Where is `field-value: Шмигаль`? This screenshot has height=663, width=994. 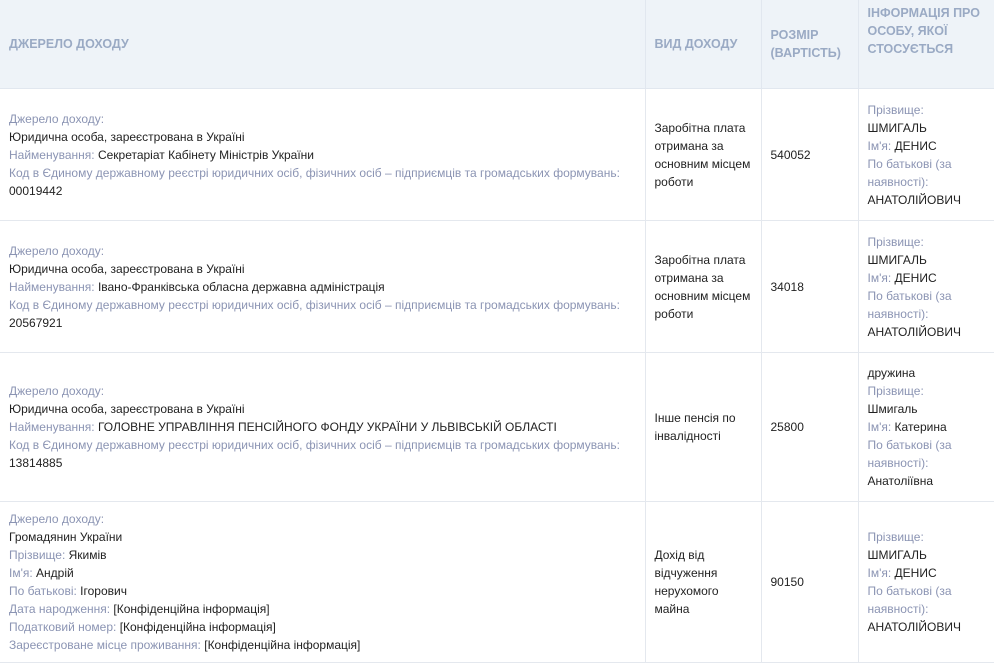
field-value: Шмигаль is located at coordinates (892, 409).